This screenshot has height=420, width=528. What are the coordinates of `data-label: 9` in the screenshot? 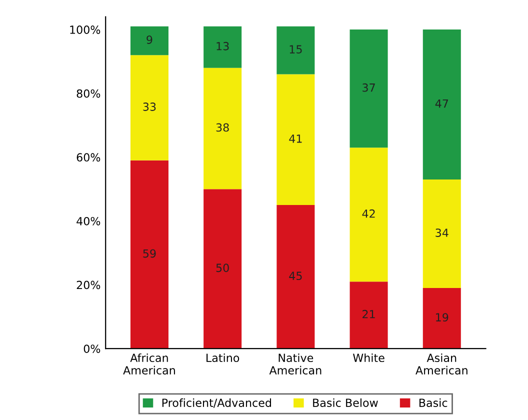 It's located at (149, 40).